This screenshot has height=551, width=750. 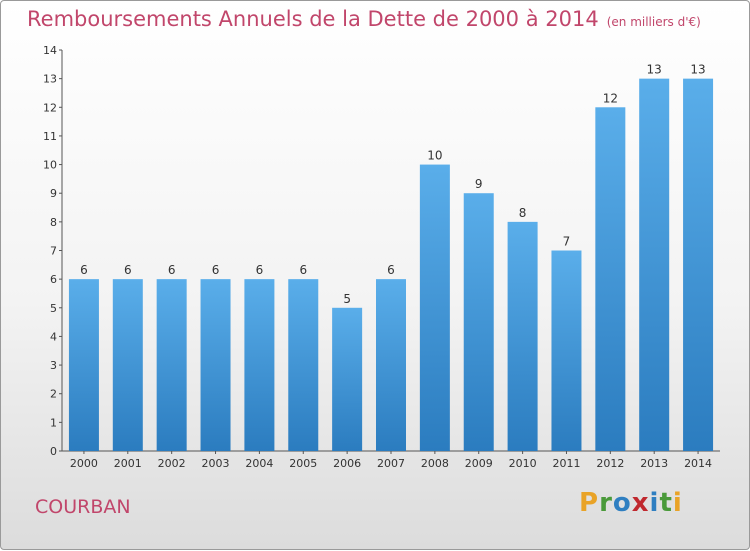 What do you see at coordinates (53, 394) in the screenshot?
I see `y-tick-label: 2` at bounding box center [53, 394].